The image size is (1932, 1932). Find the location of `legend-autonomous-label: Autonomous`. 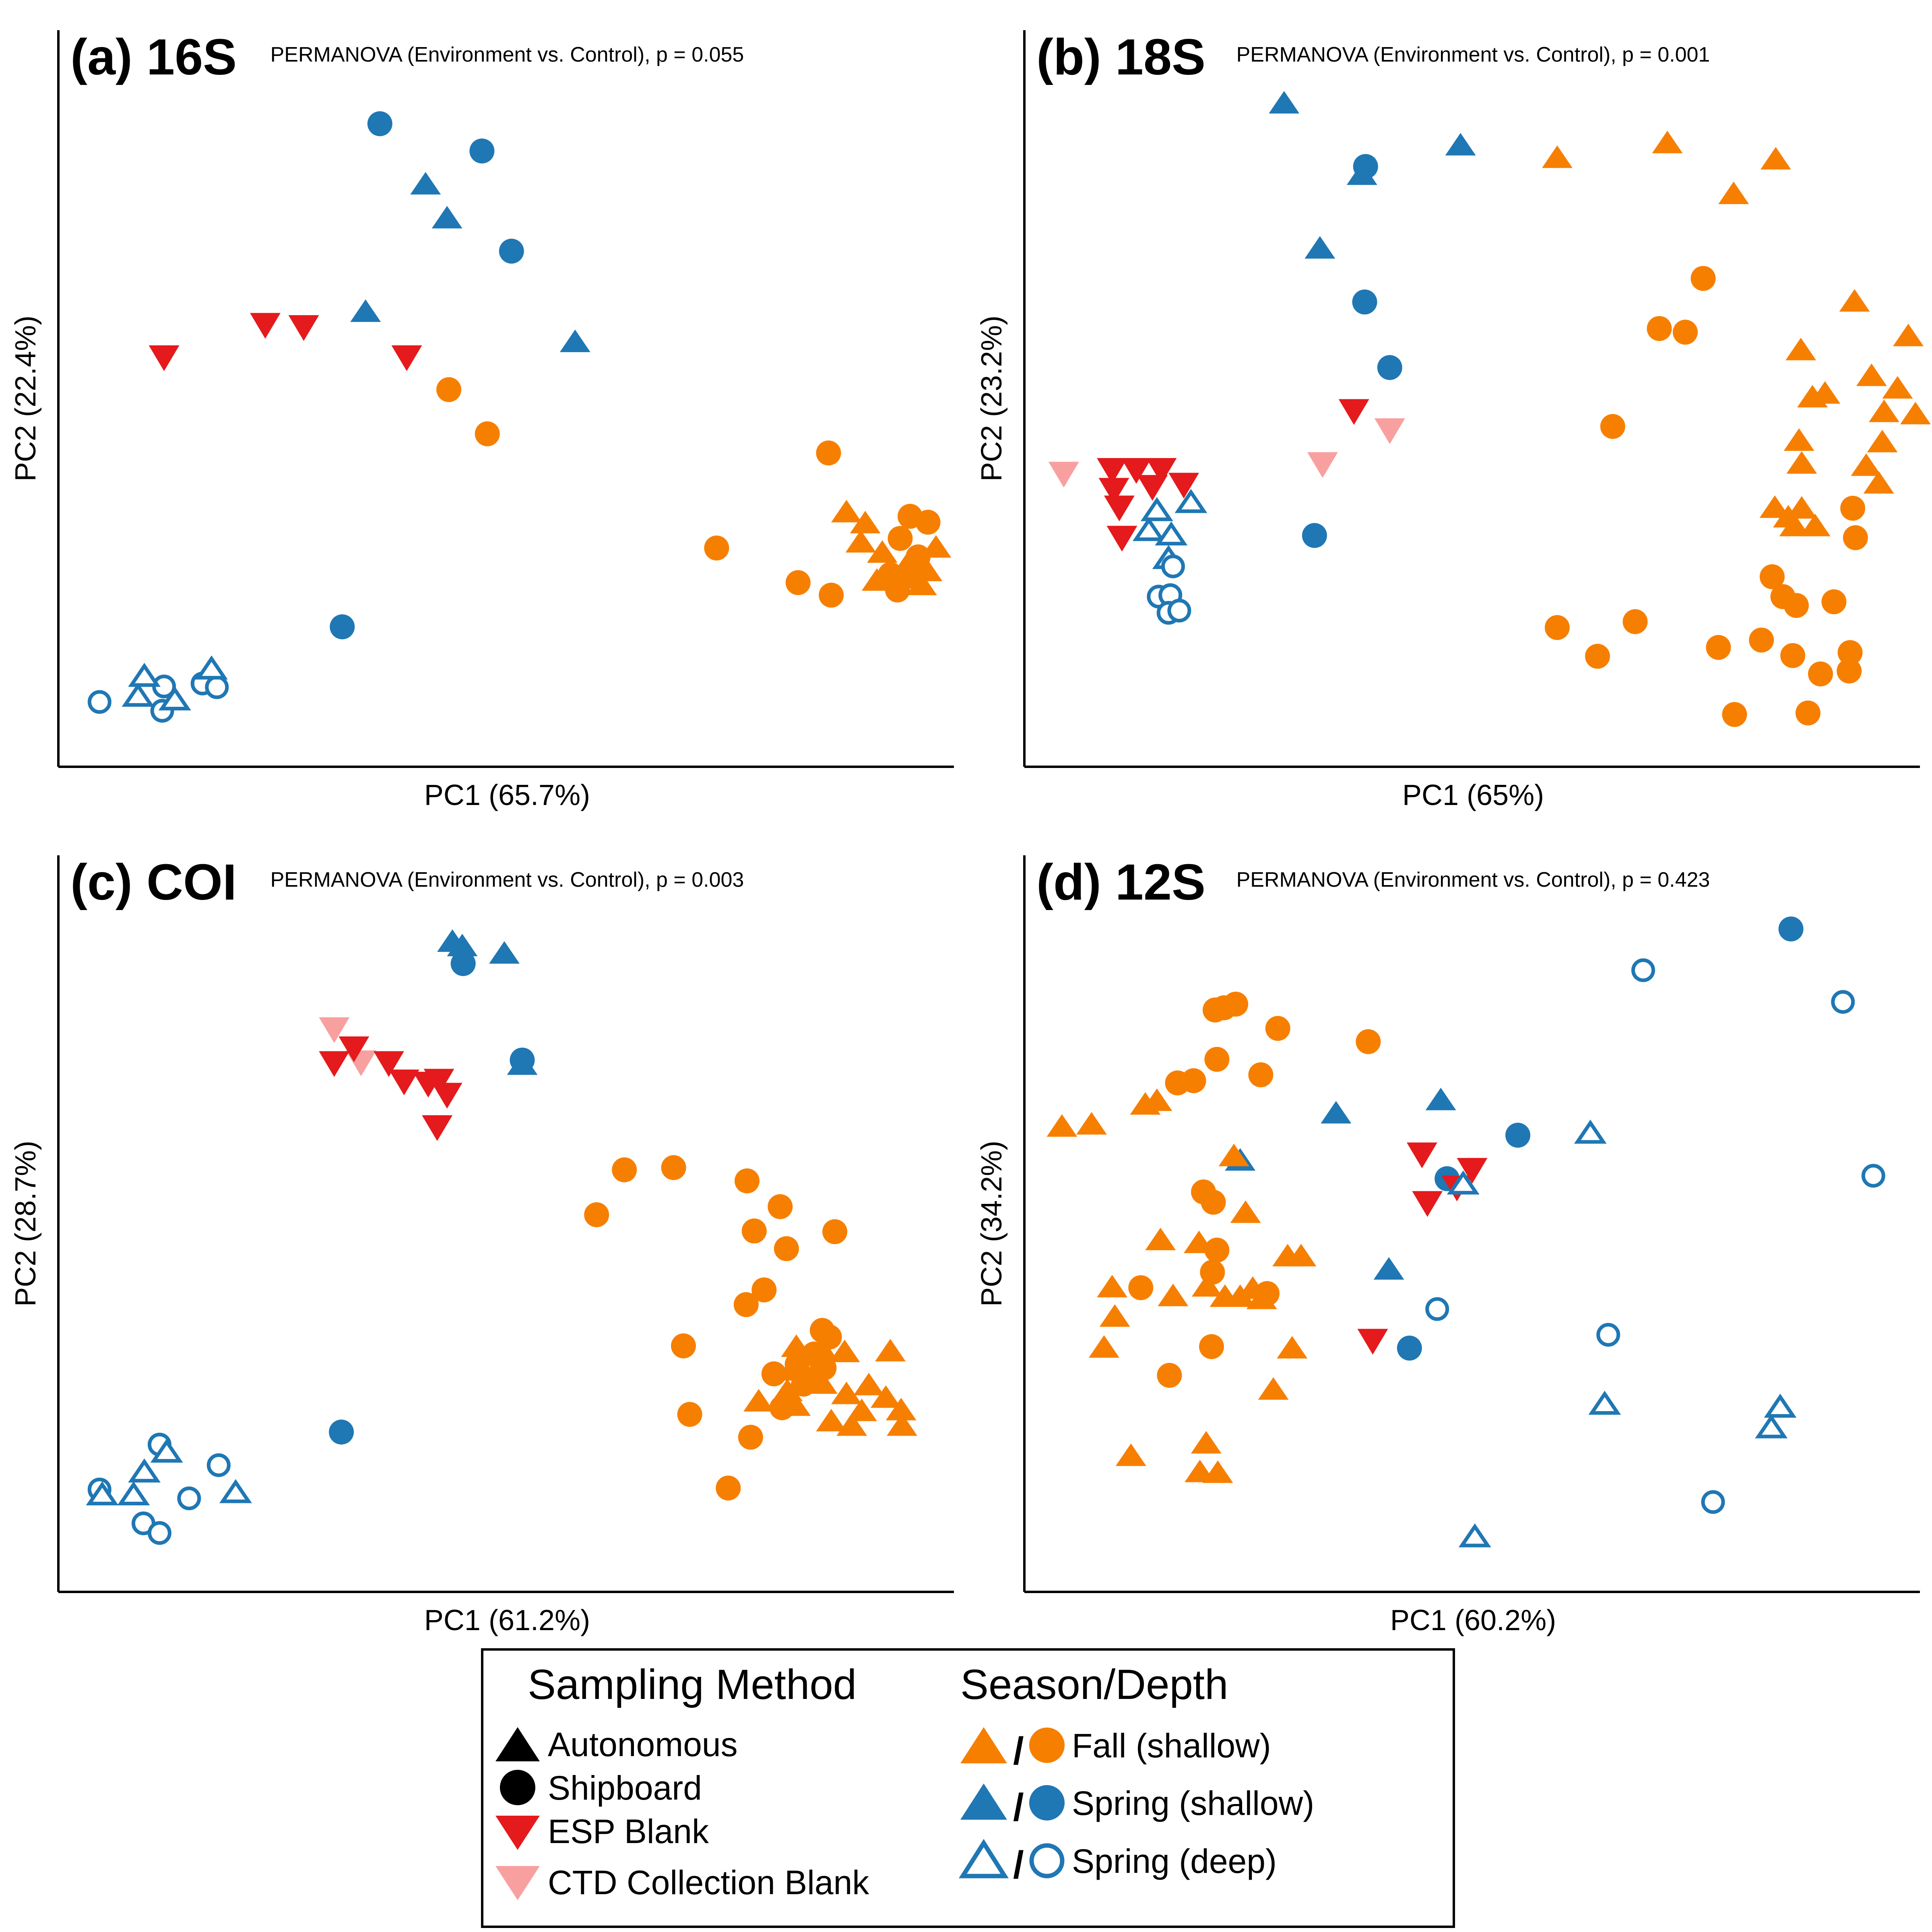

legend-autonomous-label: Autonomous is located at coordinates (643, 1744).